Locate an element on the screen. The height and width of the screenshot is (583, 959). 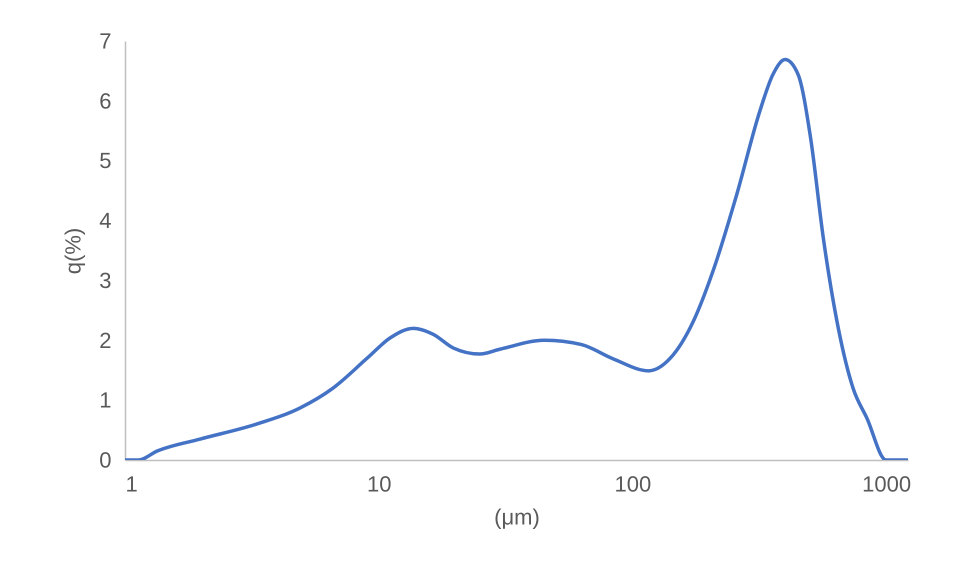
y-tick-label: 1 is located at coordinates (105, 400).